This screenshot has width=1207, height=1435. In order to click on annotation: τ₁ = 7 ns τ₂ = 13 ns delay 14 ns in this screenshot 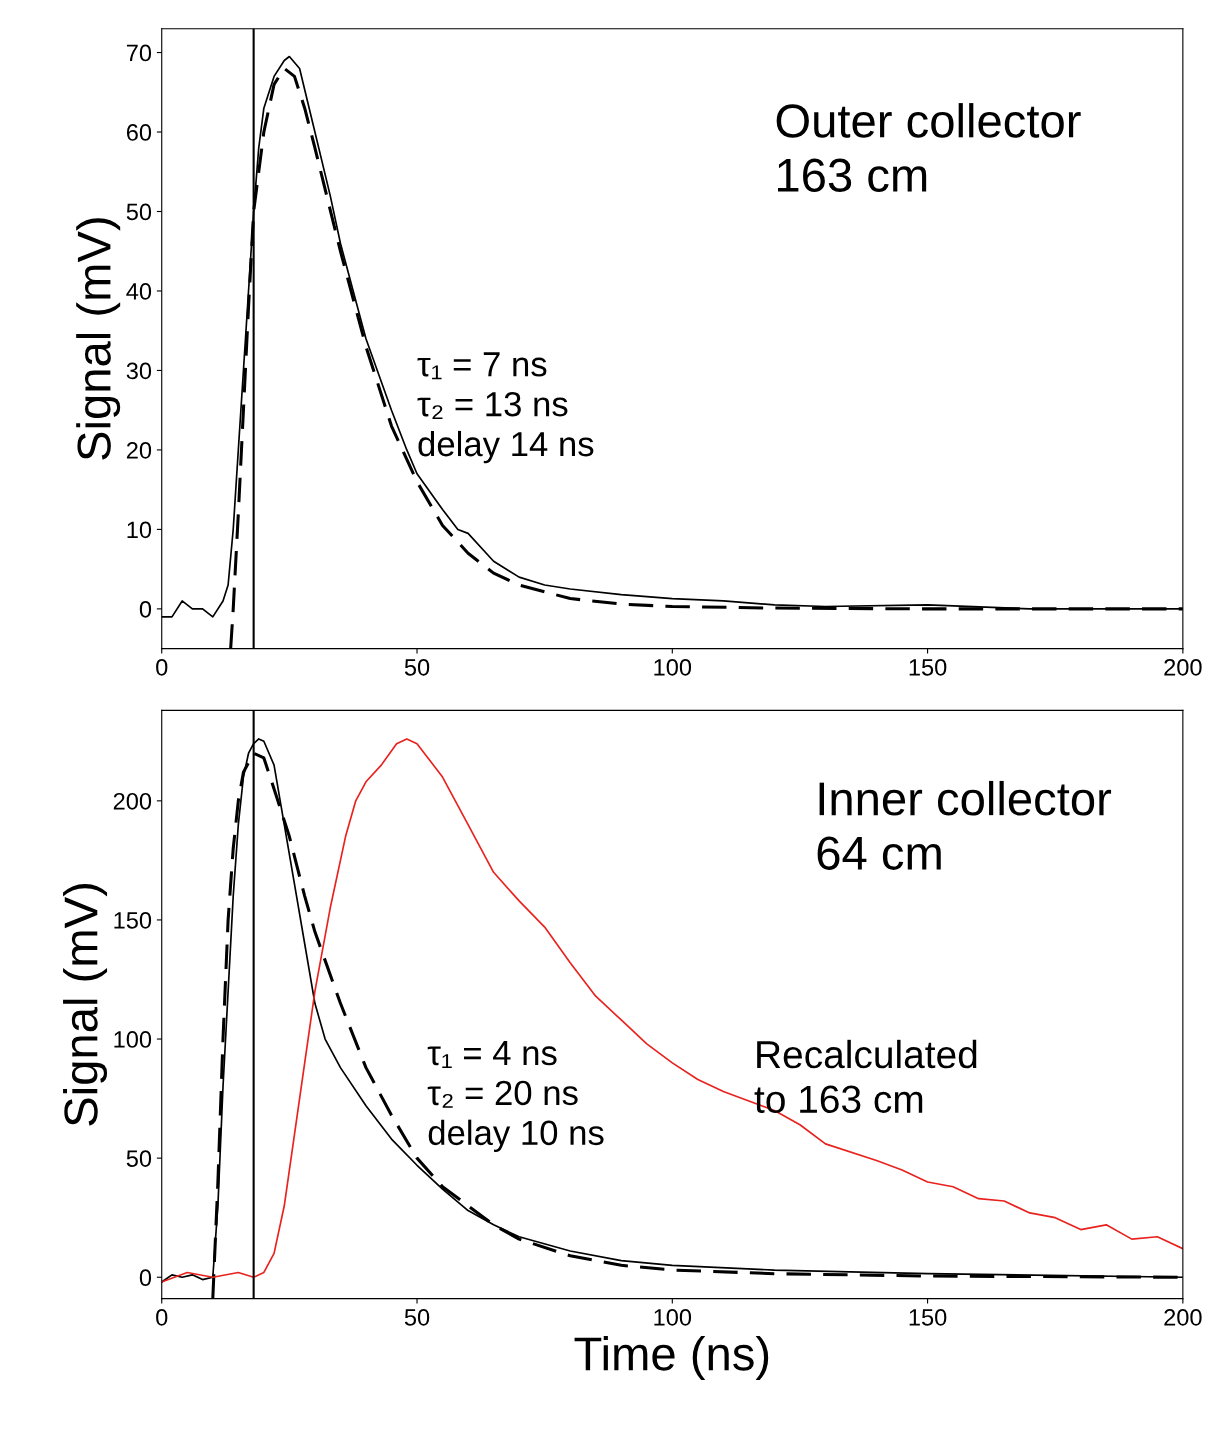, I will do `click(505, 408)`.